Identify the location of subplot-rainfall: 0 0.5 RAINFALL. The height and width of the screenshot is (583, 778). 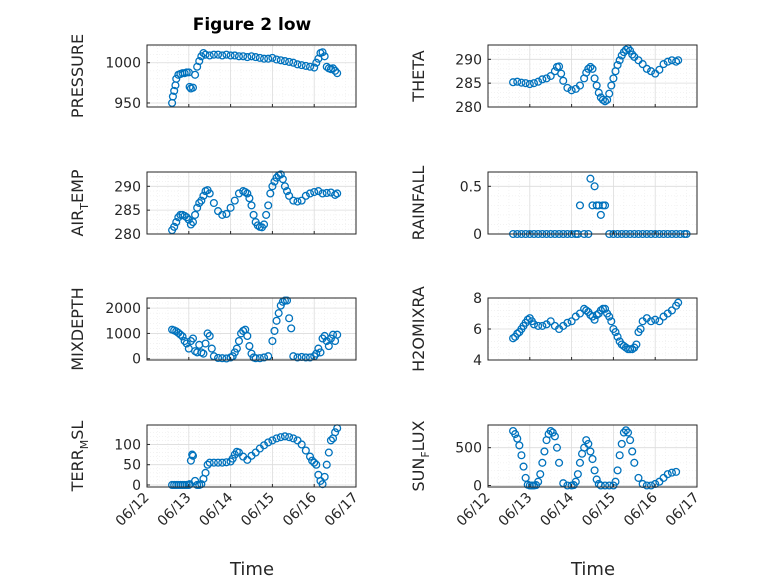
(553, 204).